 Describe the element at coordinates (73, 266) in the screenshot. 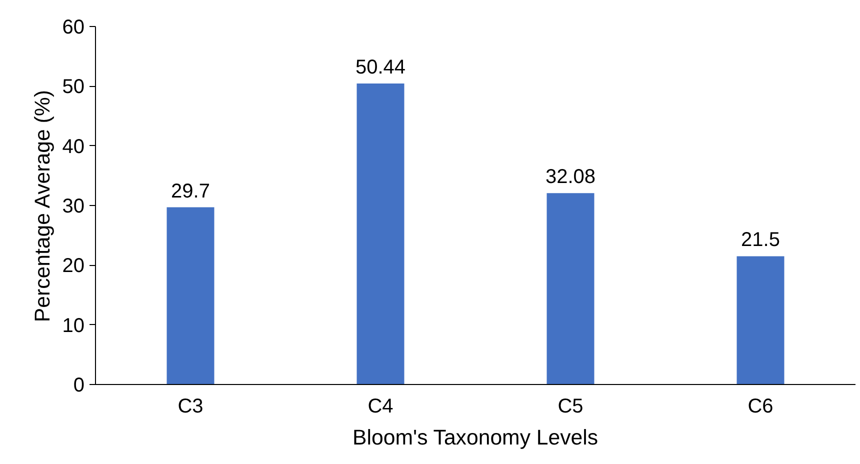

I see `y-tick-label: 20` at that location.